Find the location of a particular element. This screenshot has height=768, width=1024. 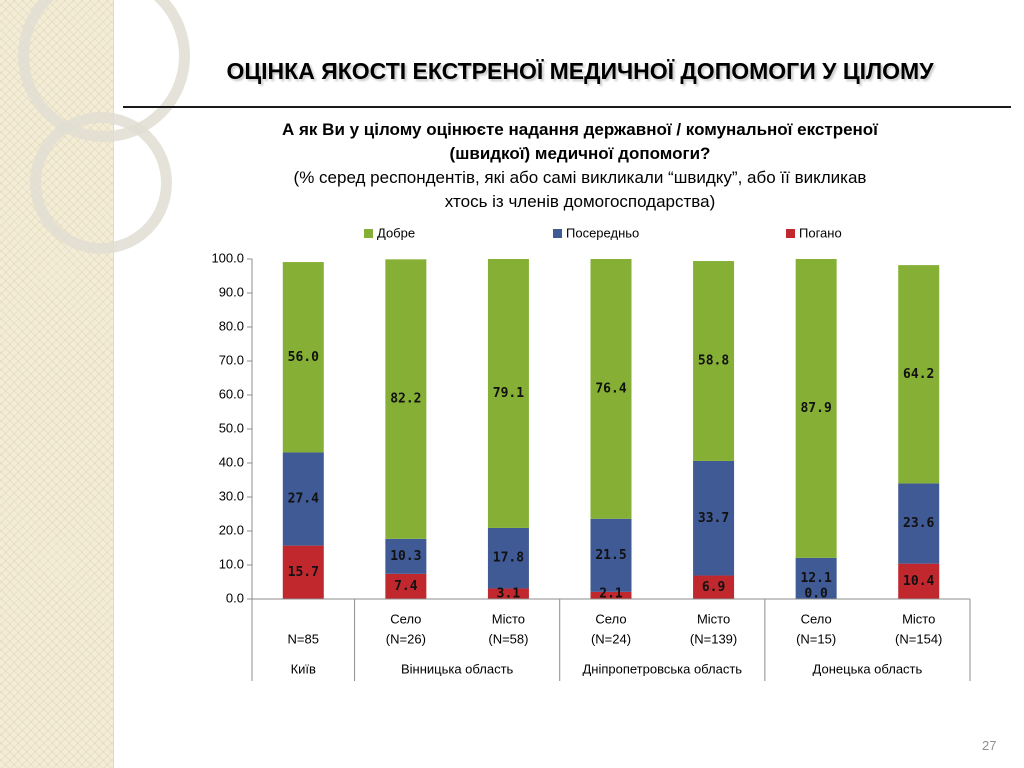

data-label: 6.9 is located at coordinates (713, 587).